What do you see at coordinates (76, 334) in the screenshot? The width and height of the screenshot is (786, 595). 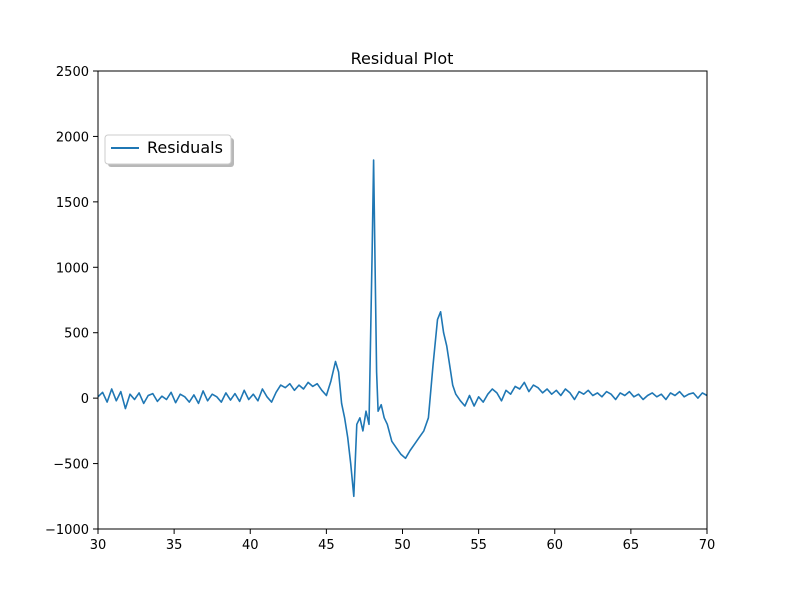 I see `y-tick-label: 500` at bounding box center [76, 334].